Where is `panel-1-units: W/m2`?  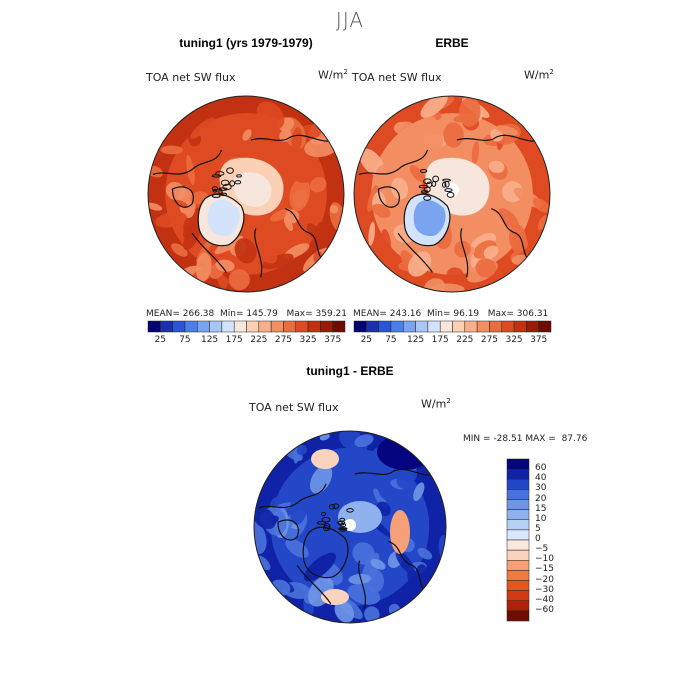
panel-1-units: W/m2 is located at coordinates (333, 75).